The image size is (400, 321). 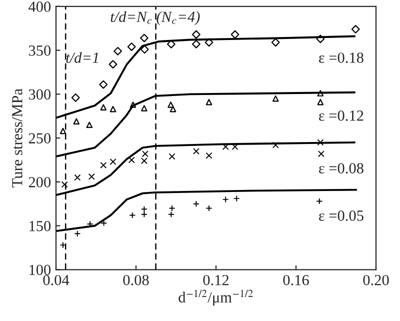 What do you see at coordinates (82, 57) in the screenshot?
I see `annotation: t/d=1` at bounding box center [82, 57].